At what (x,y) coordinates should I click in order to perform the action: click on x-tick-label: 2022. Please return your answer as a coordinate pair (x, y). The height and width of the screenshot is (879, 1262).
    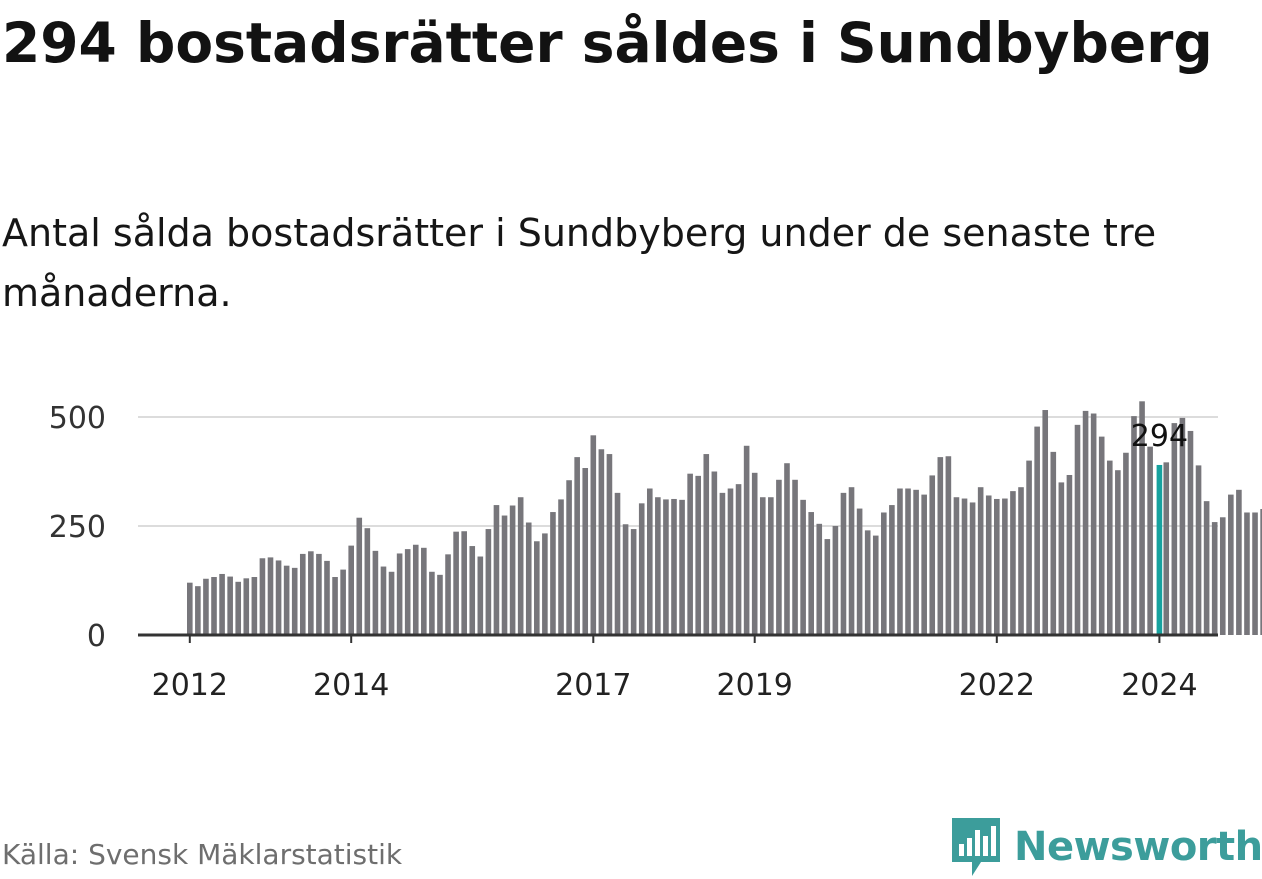
    Looking at the image, I should click on (997, 685).